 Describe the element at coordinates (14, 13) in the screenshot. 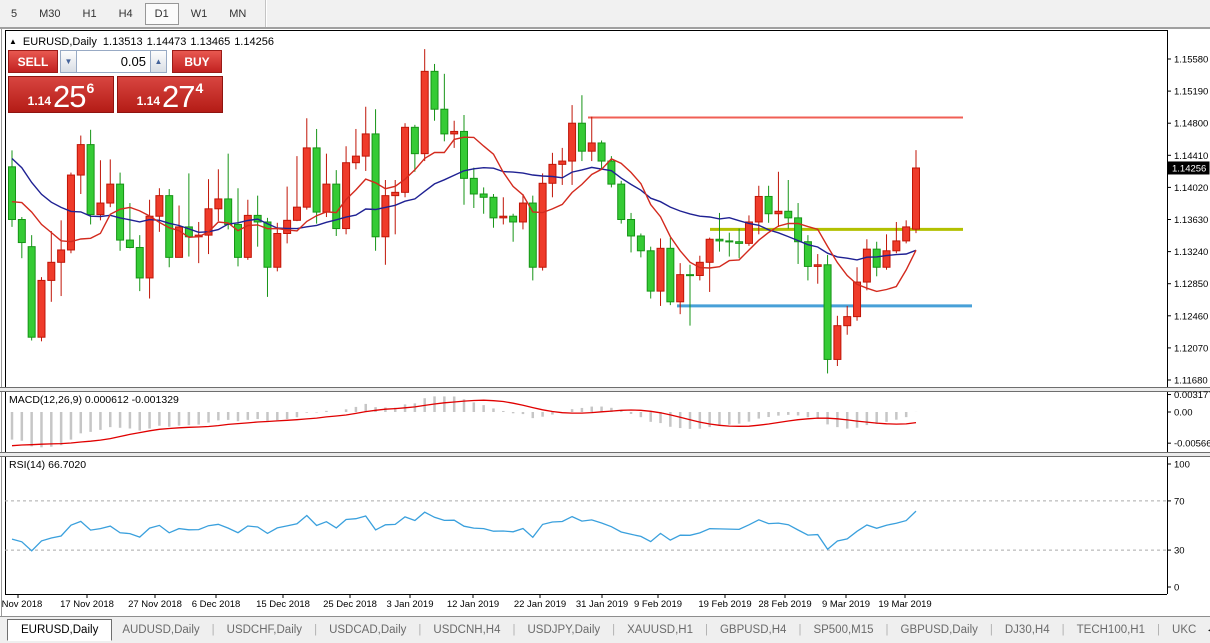

I see `timeframe-button-5: 5` at that location.